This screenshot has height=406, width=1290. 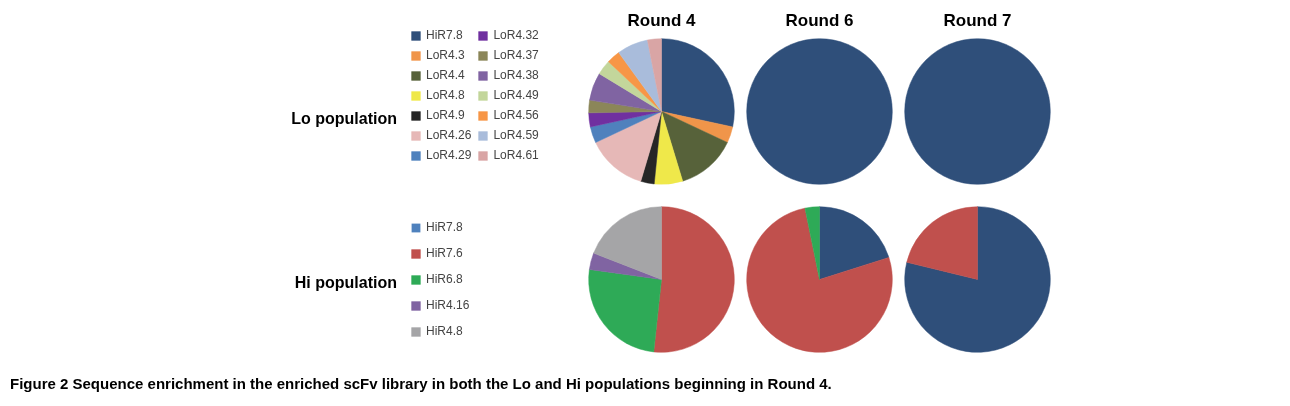 I want to click on legend-label: HiR6.8, so click(x=444, y=279).